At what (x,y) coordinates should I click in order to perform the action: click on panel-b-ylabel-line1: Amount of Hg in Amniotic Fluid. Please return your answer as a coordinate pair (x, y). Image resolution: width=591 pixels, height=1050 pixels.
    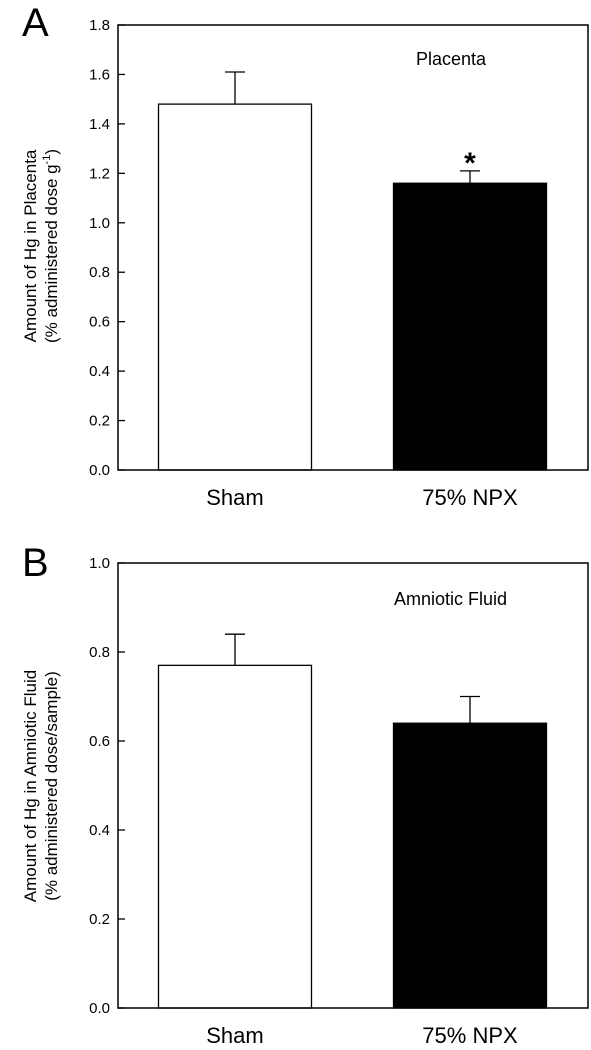
    Looking at the image, I should click on (30, 786).